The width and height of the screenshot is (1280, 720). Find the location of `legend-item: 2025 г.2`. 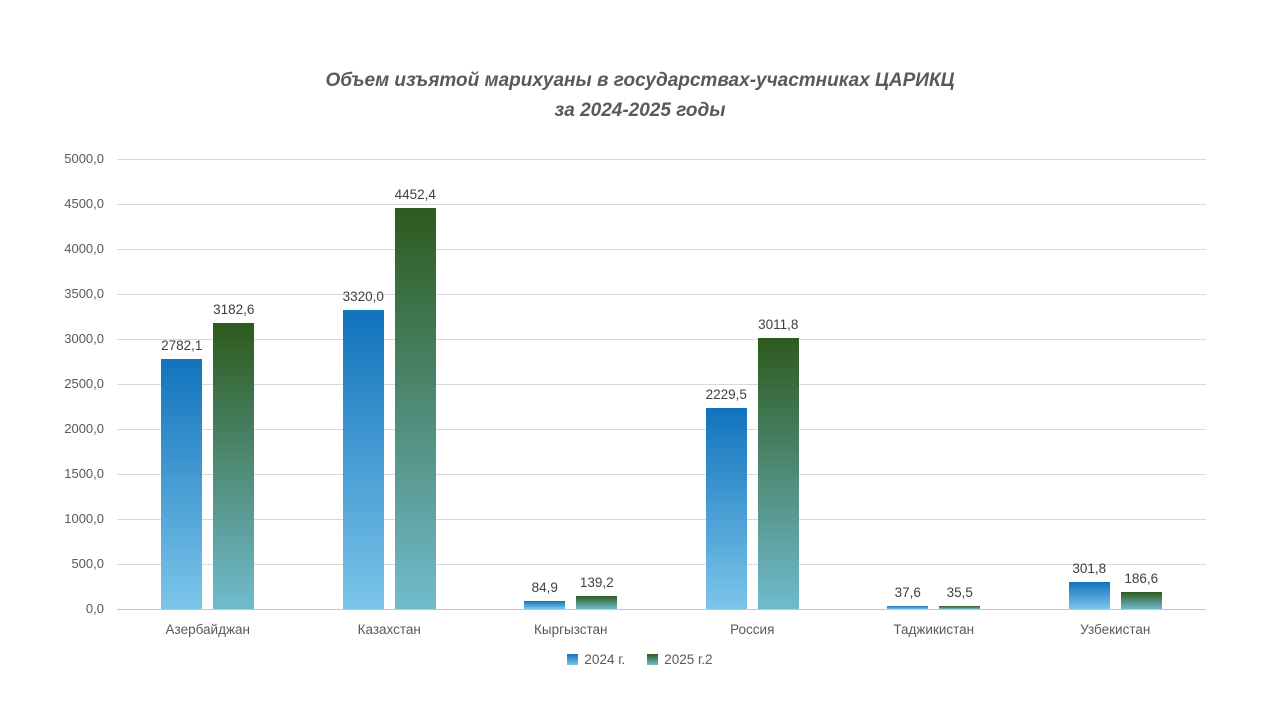

legend-item: 2025 г.2 is located at coordinates (680, 659).